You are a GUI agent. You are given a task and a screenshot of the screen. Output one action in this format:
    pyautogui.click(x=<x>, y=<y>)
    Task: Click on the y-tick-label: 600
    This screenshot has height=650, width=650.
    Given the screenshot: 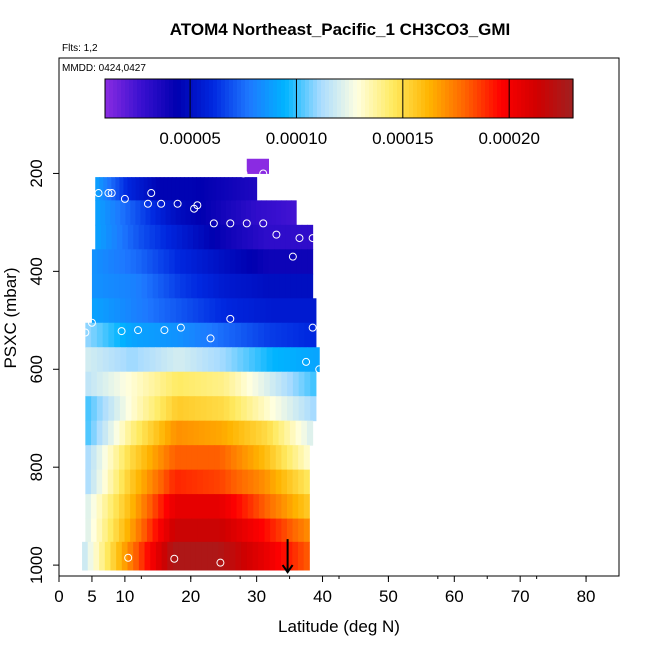 What is the action you would take?
    pyautogui.click(x=36, y=369)
    